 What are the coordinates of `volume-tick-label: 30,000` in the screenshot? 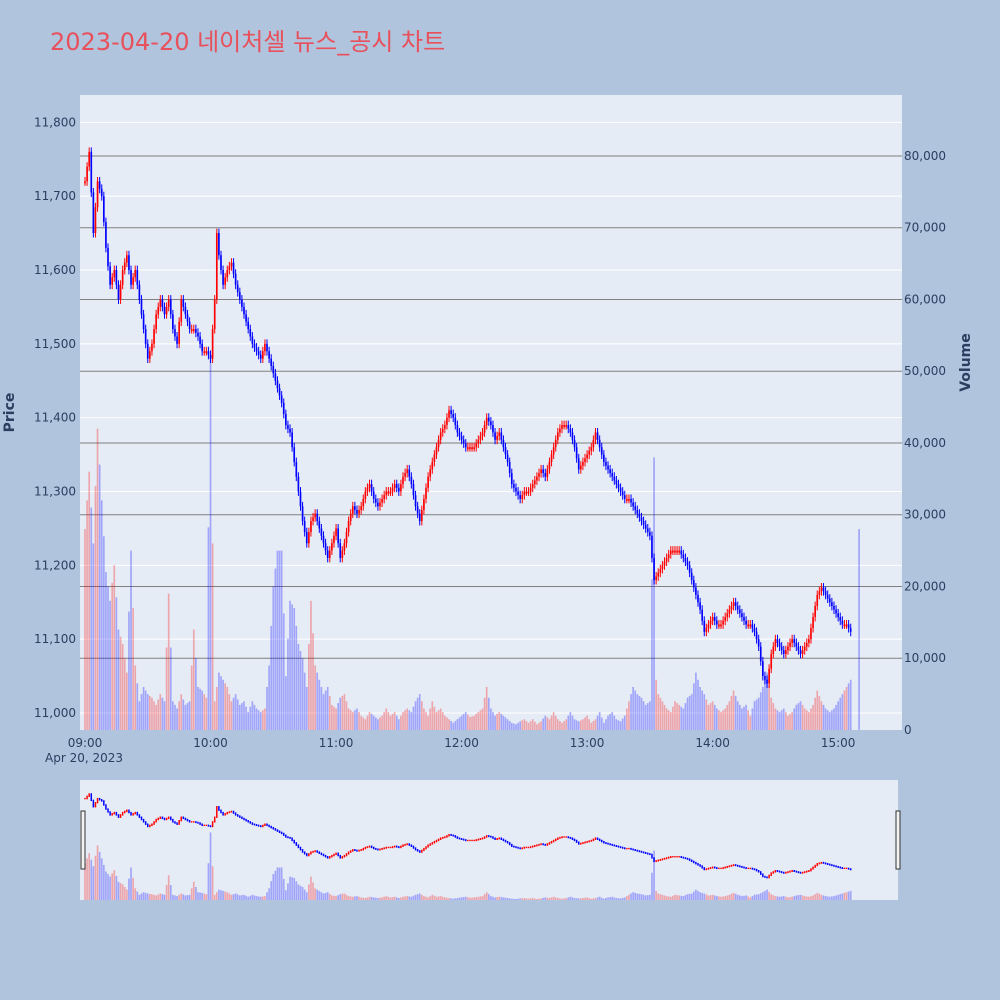 It's located at (925, 515).